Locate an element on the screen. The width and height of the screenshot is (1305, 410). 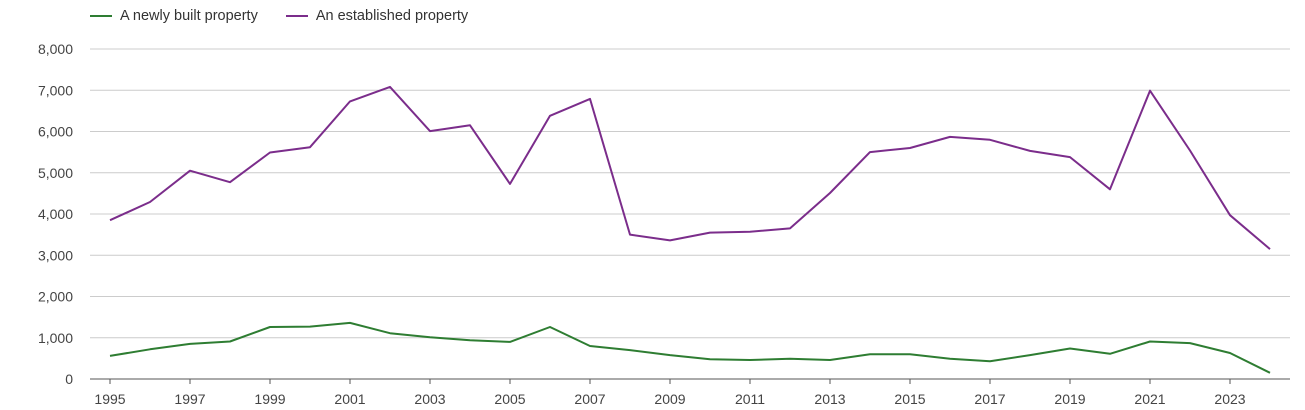
legend-swatch-new-build is located at coordinates (101, 16).